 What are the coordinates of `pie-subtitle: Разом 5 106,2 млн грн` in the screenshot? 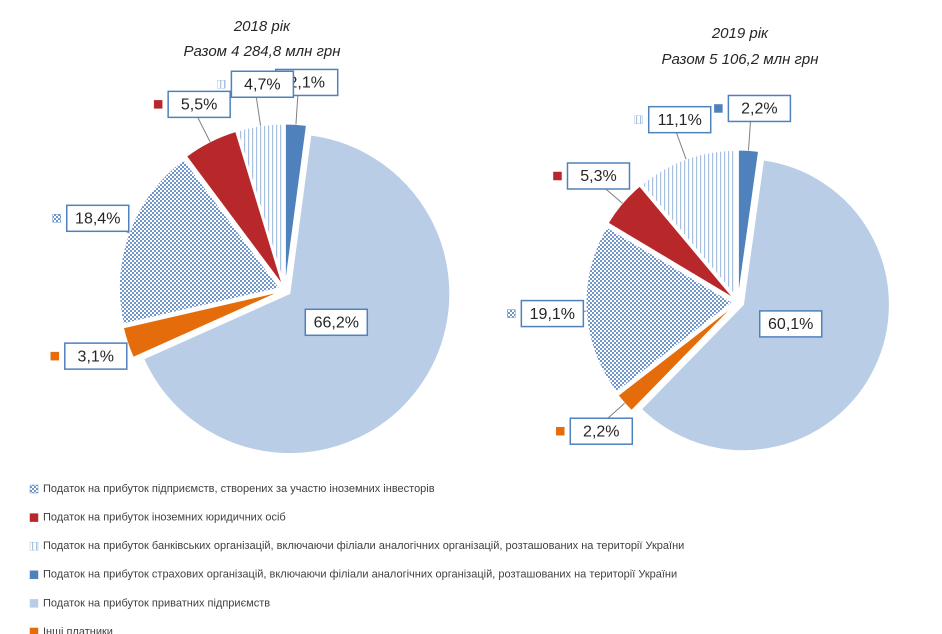 It's located at (740, 59).